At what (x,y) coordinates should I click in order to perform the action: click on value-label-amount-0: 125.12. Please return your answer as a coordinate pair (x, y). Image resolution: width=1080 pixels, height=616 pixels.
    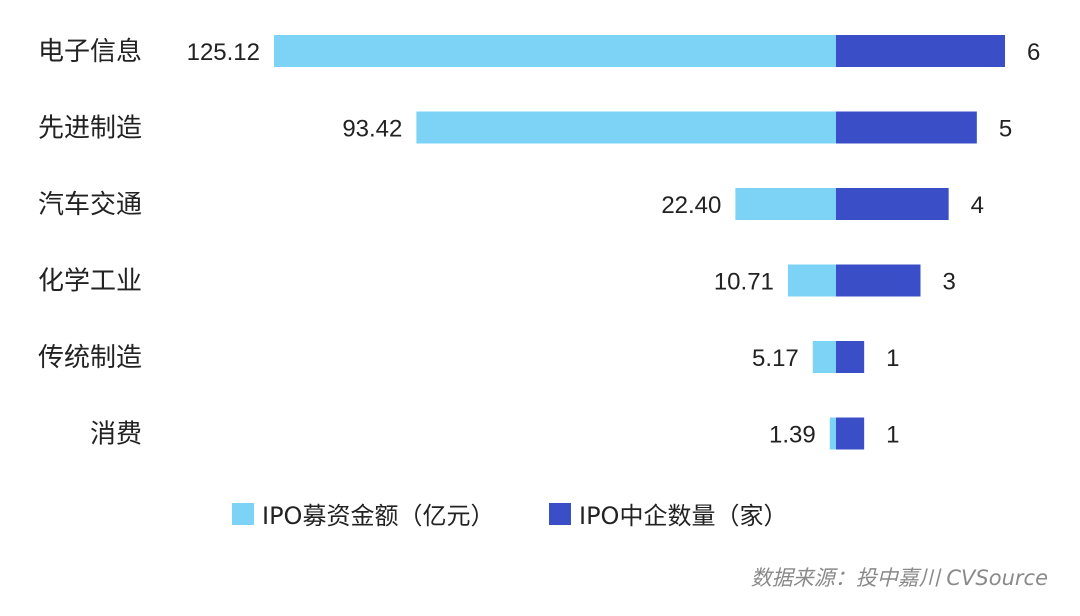
    Looking at the image, I should click on (223, 52).